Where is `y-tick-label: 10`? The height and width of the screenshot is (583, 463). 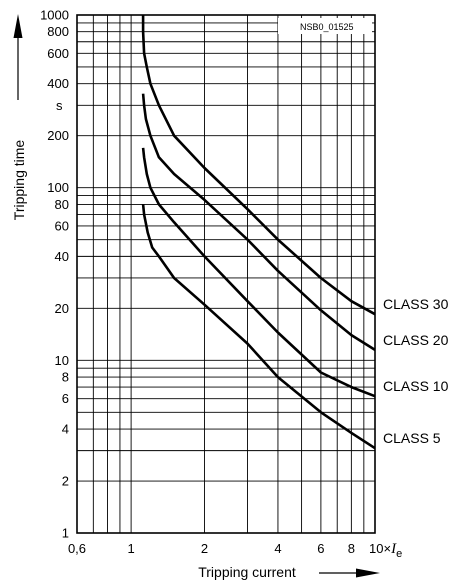 y-tick-label: 10 is located at coordinates (62, 360).